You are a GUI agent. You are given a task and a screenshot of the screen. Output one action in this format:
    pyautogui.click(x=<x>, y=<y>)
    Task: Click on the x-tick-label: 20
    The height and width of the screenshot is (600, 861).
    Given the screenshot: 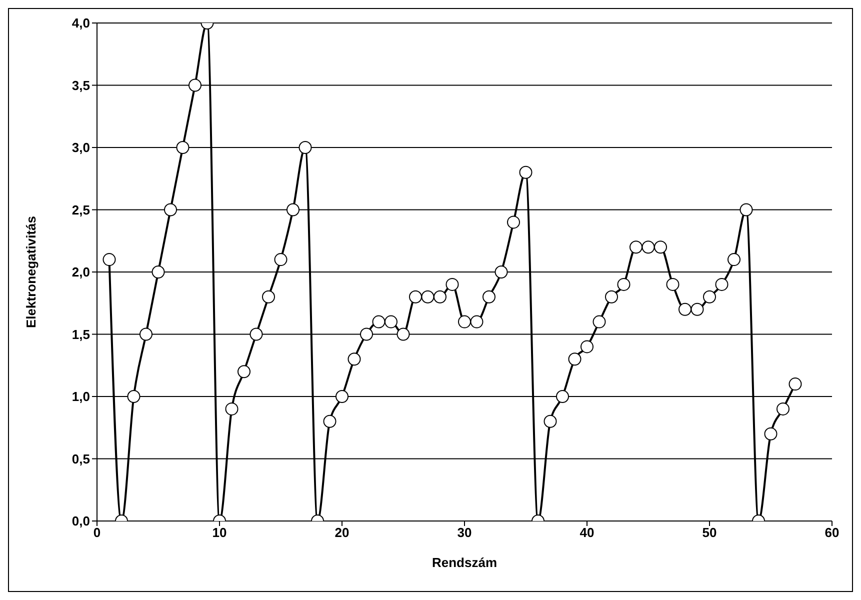 What is the action you would take?
    pyautogui.click(x=342, y=532)
    